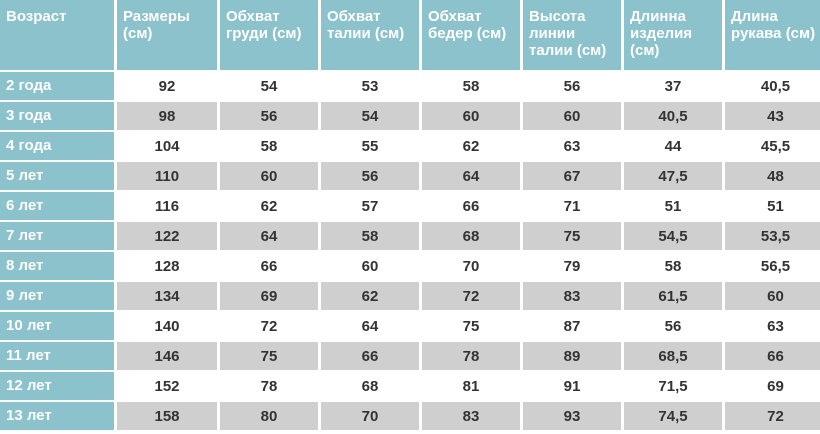  Describe the element at coordinates (57, 267) in the screenshot. I see `row-age-label: 8 лет` at that location.